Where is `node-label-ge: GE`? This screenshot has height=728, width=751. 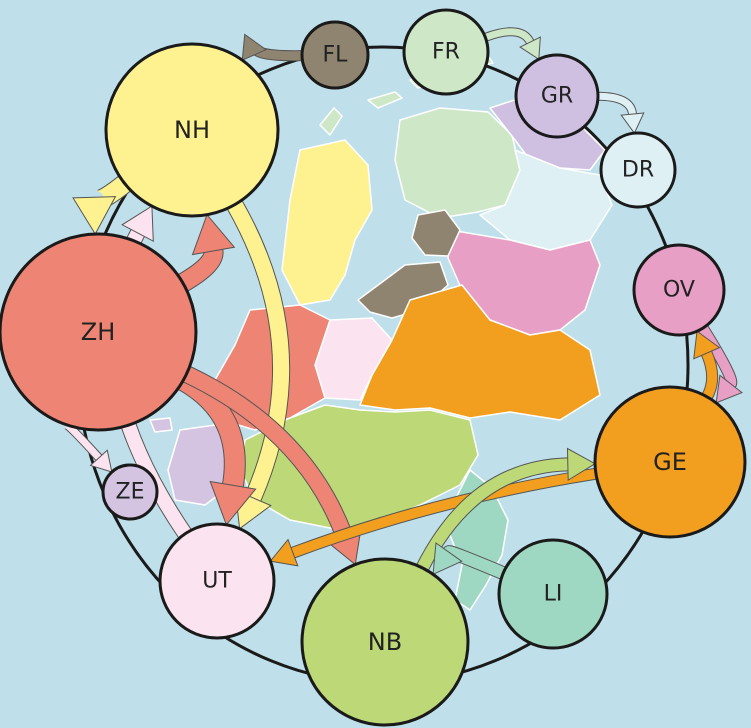 node-label-ge: GE is located at coordinates (670, 462).